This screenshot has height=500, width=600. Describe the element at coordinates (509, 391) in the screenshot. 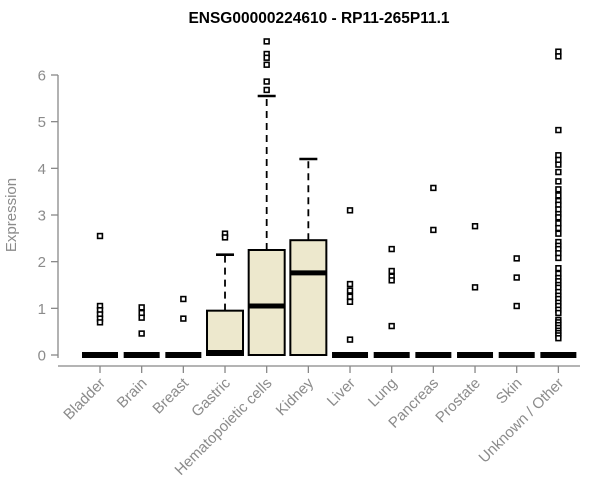

I see `x-tick-label: Skin` at that location.